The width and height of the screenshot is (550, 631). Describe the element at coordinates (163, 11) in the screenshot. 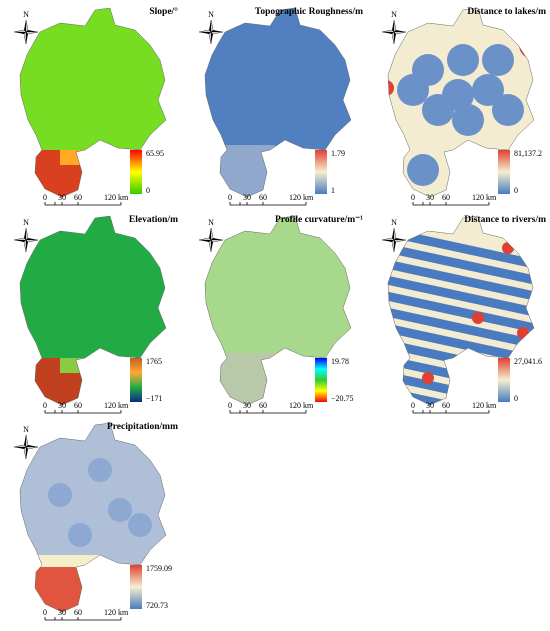

I see `panel-title: Slope/°` at that location.